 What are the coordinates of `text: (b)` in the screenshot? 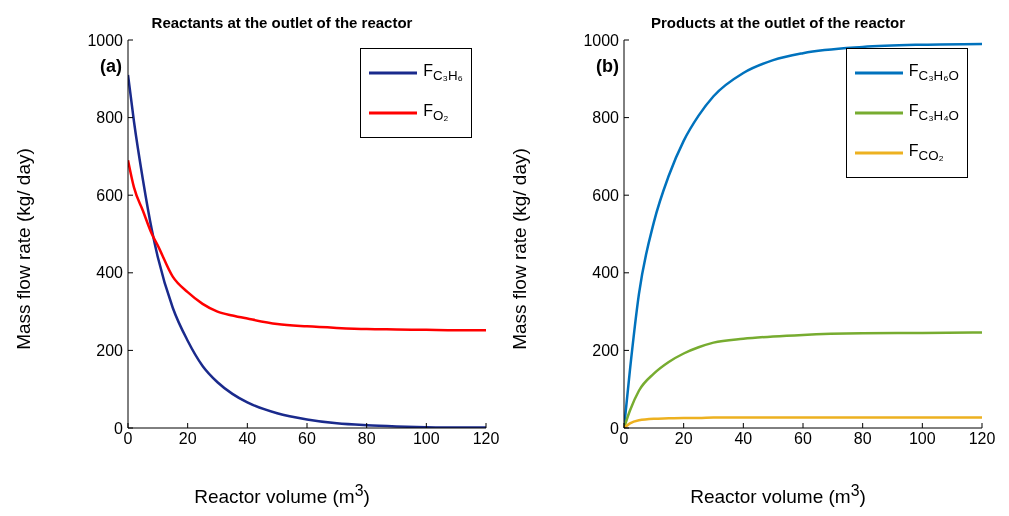 It's located at (607, 66).